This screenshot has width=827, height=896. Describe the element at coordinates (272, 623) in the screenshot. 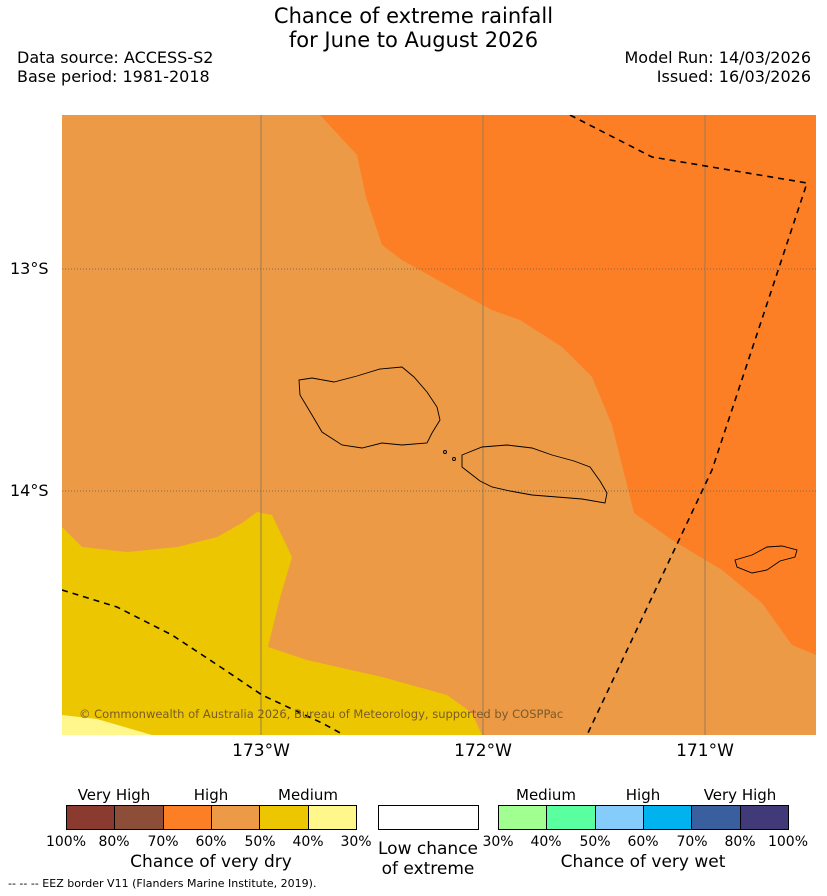

I see `medium-dry-region` at that location.